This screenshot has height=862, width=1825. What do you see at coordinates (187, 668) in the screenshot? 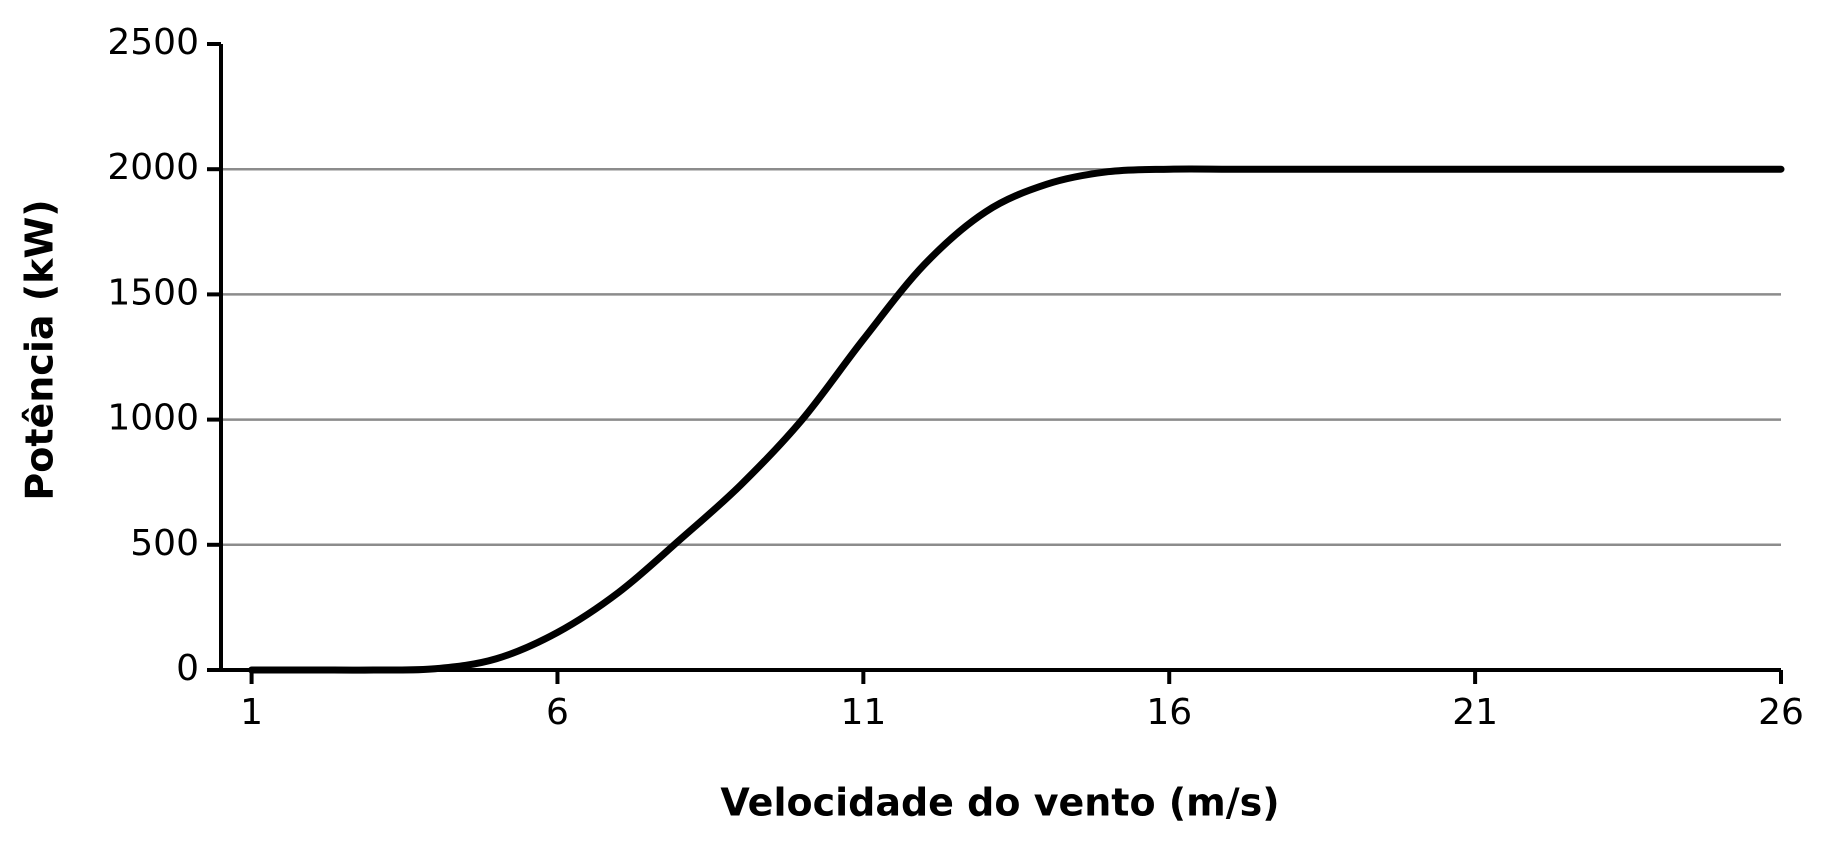
I see `y-tick-label: 0` at bounding box center [187, 668].